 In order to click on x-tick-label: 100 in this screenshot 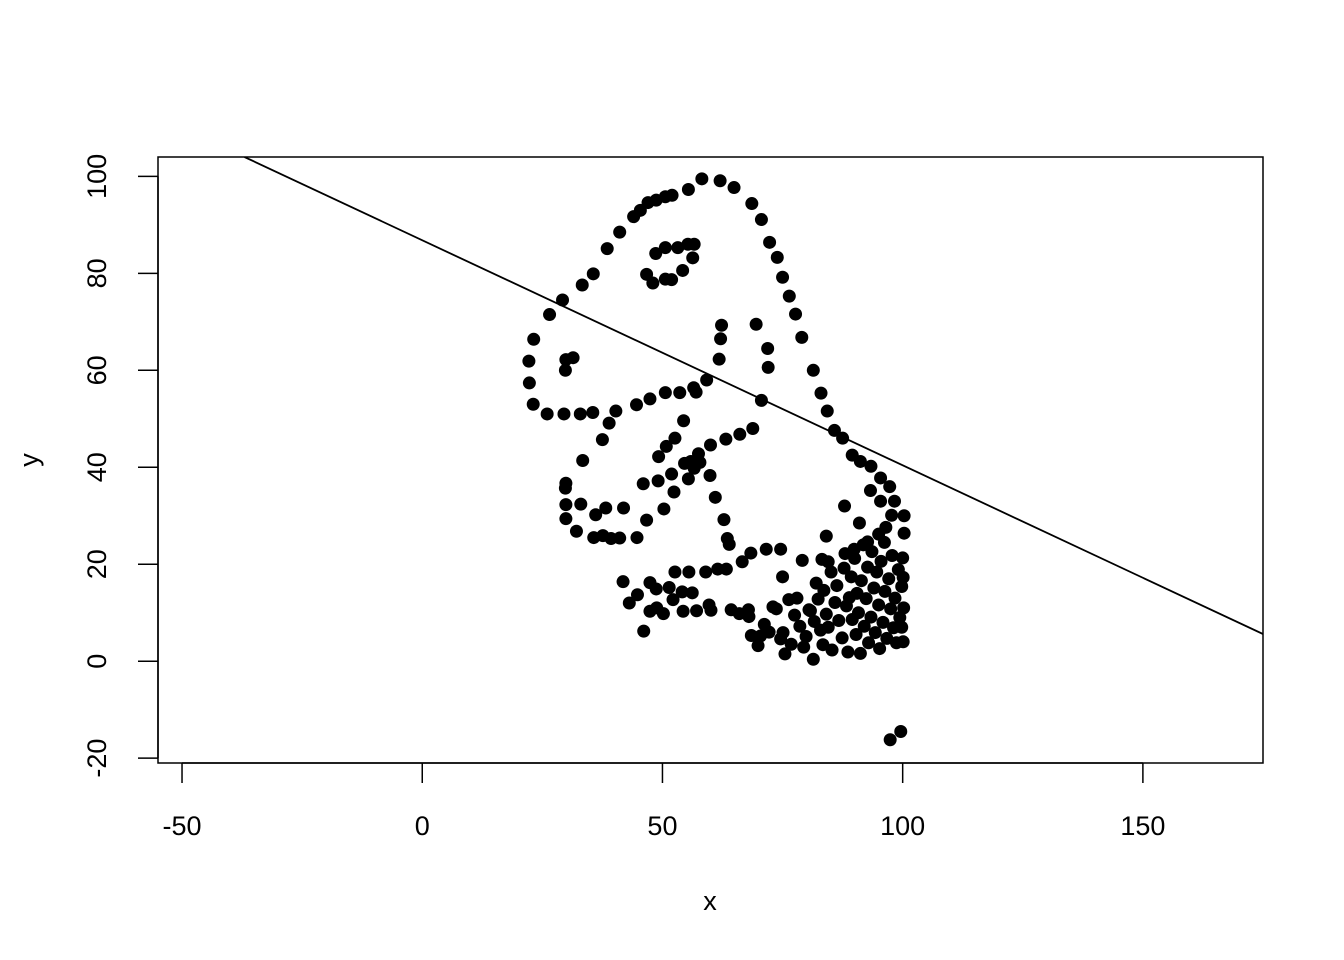, I will do `click(902, 826)`.